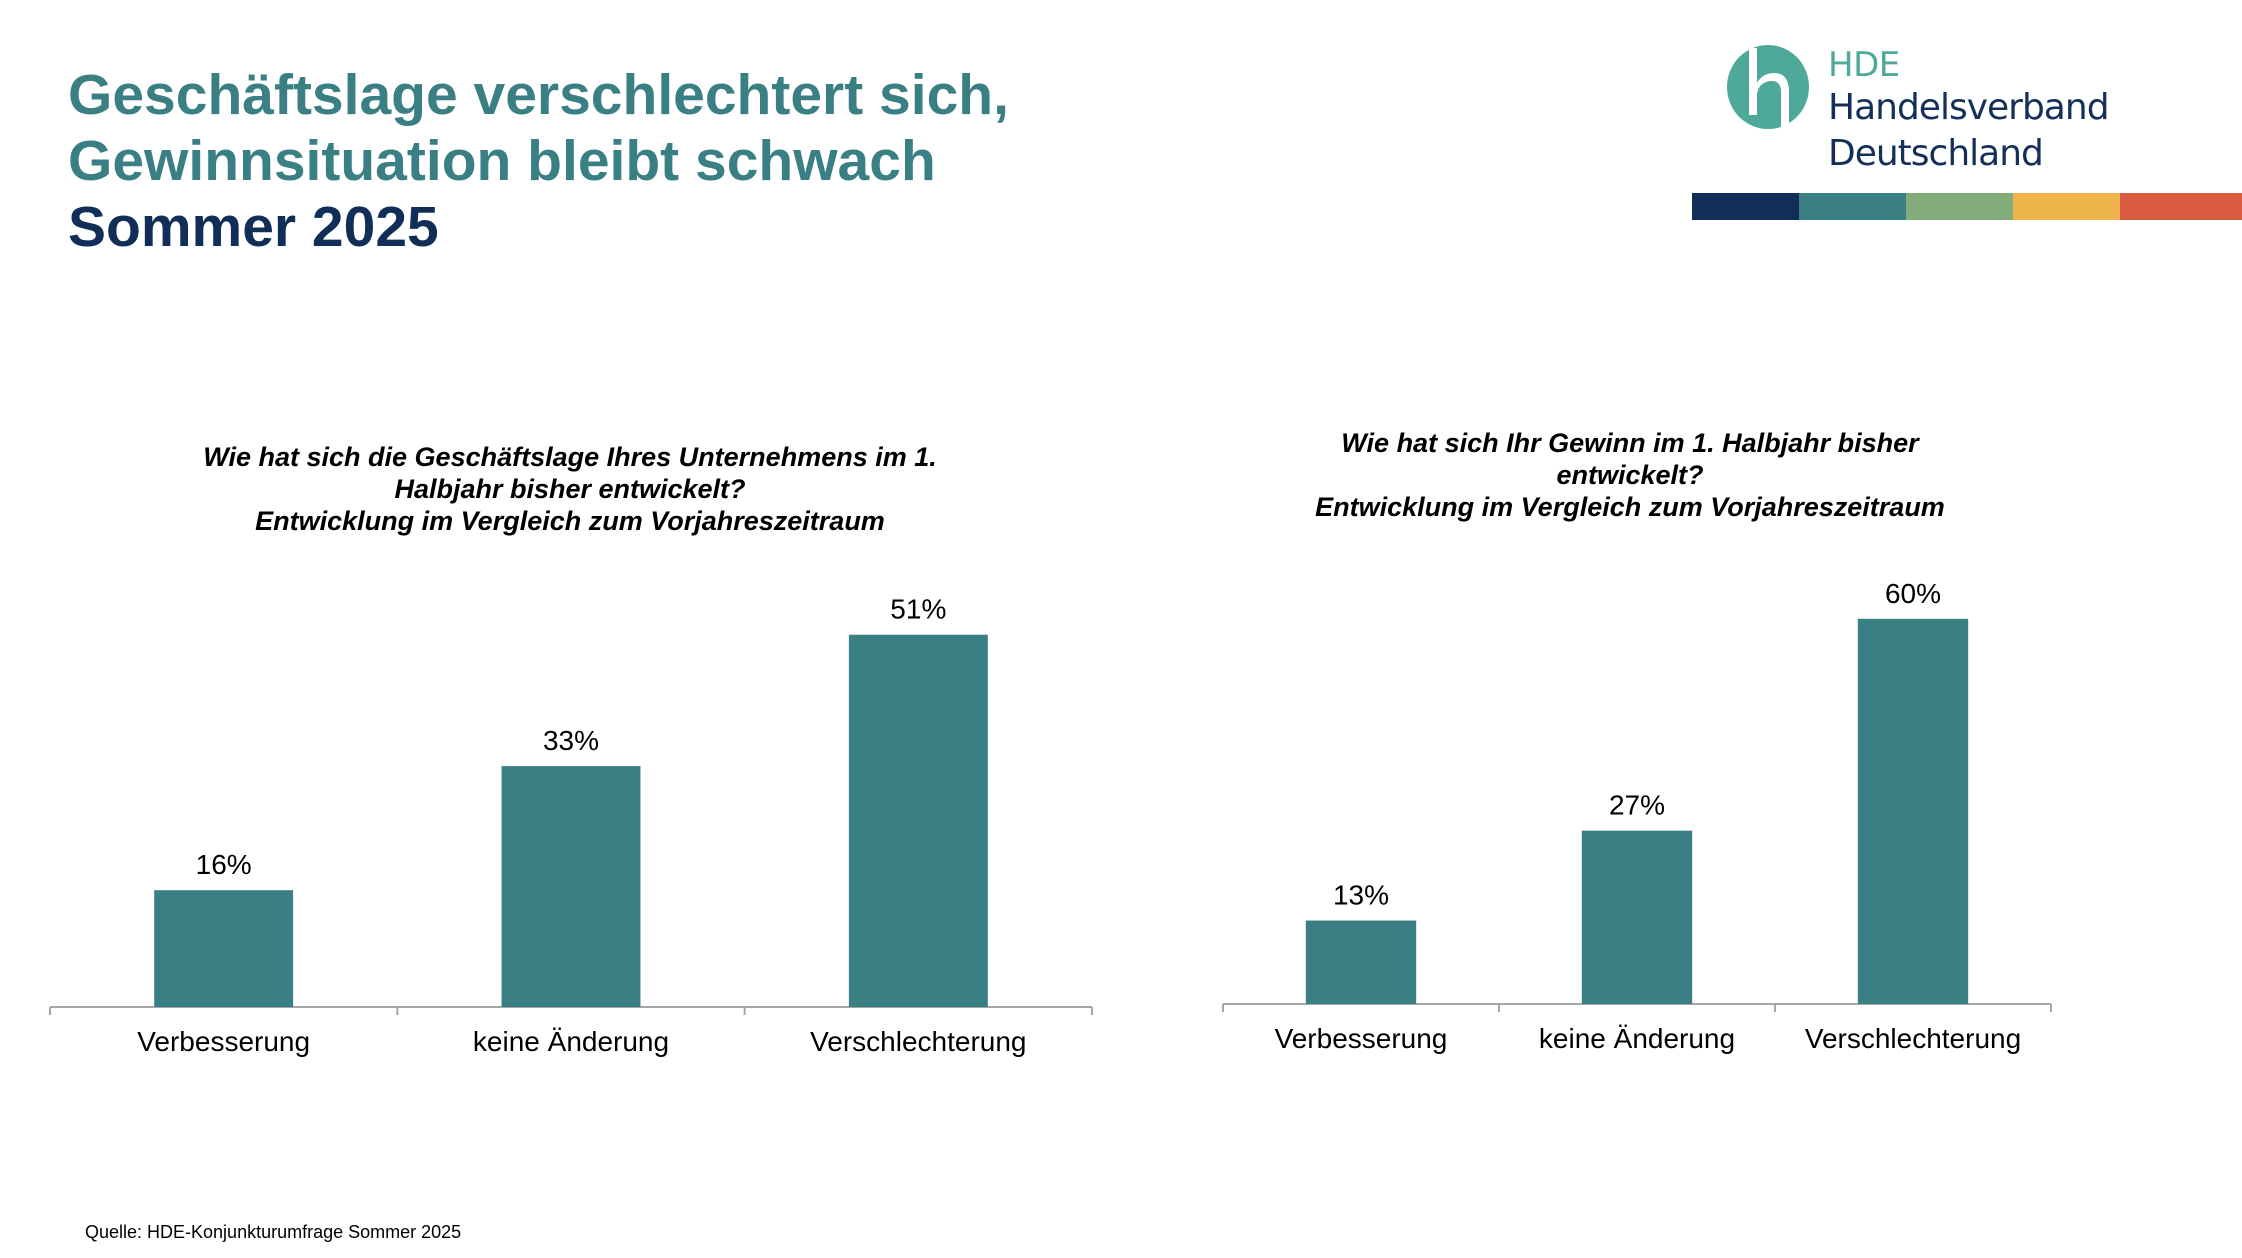 The height and width of the screenshot is (1258, 2242). Describe the element at coordinates (538, 95) in the screenshot. I see `title-line-1: Geschäftslage verschlechtert sich,` at that location.